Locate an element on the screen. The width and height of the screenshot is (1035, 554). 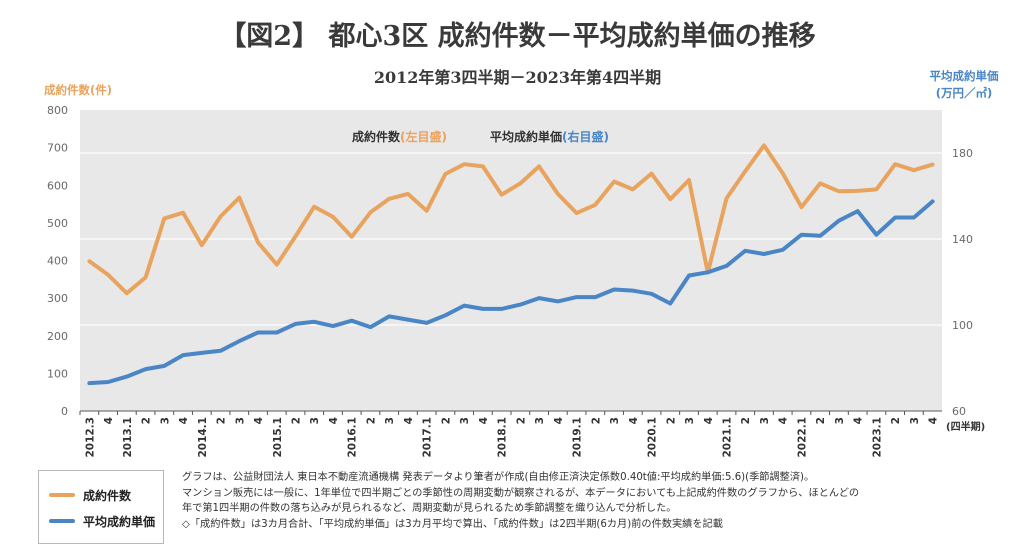
left-axis-label: 成約件数(件) is located at coordinates (78, 90).